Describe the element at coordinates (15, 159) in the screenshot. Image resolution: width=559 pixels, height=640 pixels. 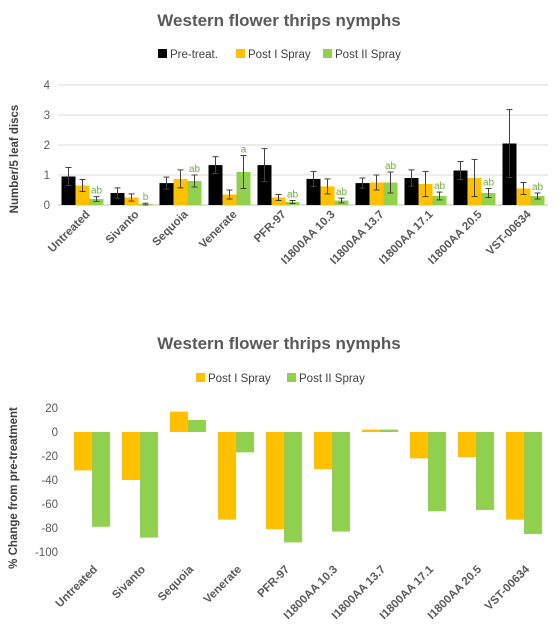
I see `chart-1-y-axis-title: Number/5 leaf discs` at that location.